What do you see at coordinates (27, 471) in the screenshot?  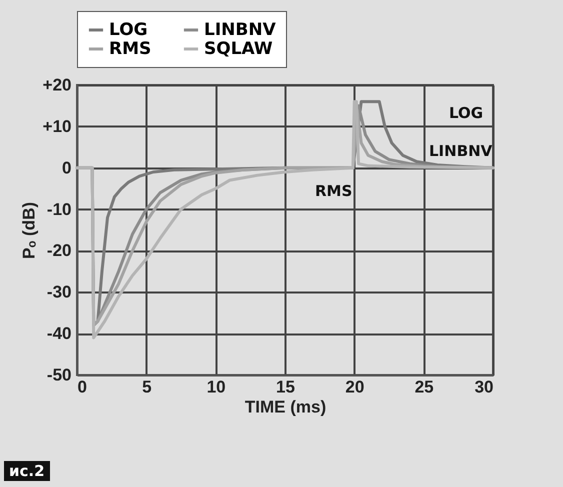 I see `text: ис.2` at bounding box center [27, 471].